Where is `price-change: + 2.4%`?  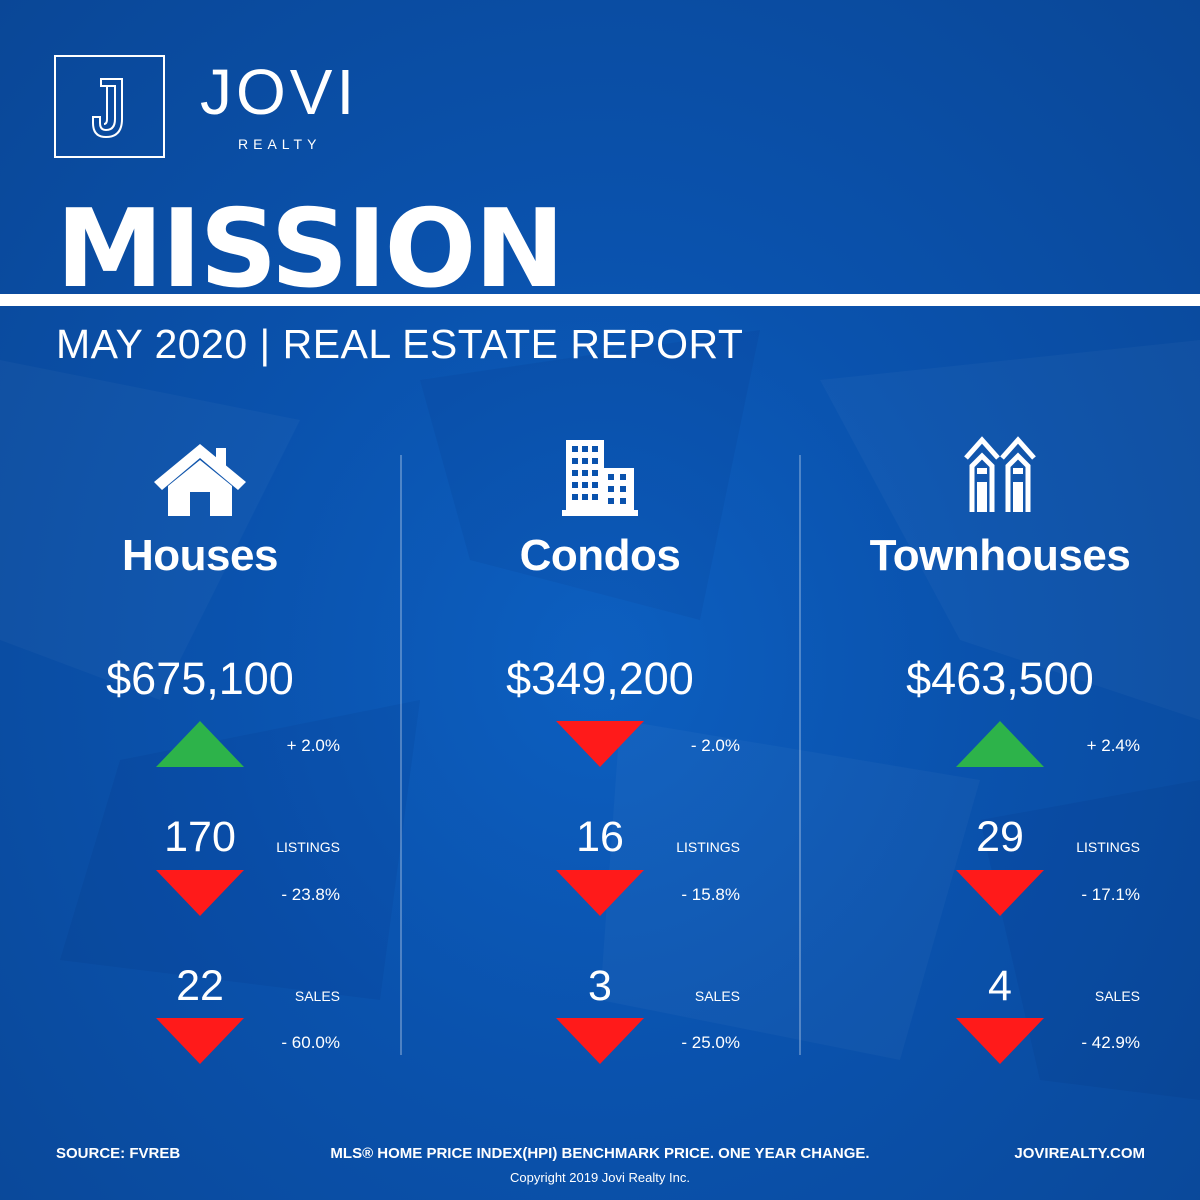 price-change: + 2.4% is located at coordinates (1113, 745).